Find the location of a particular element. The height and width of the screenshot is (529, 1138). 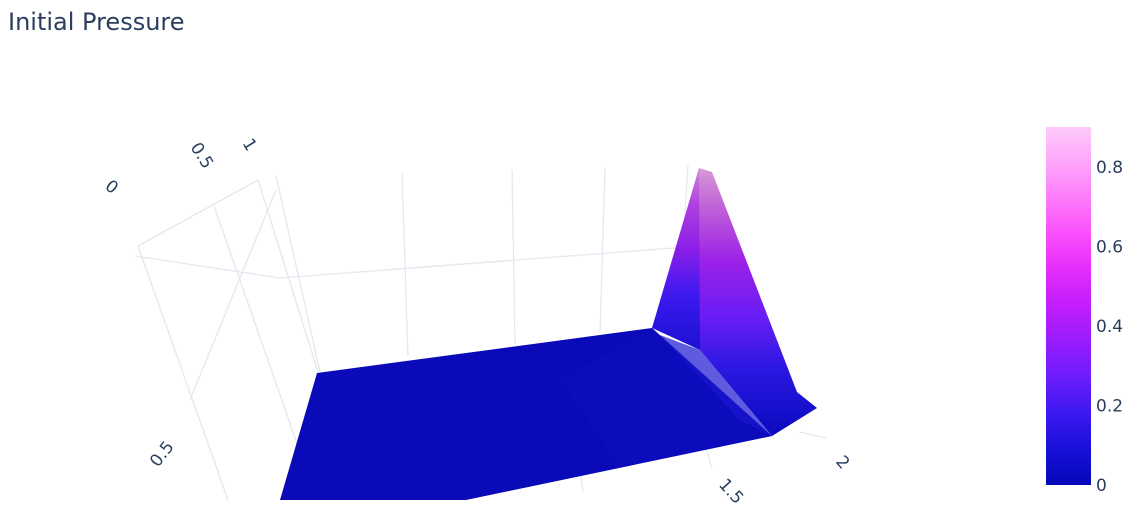

colorbar-gradient is located at coordinates (1068, 306).